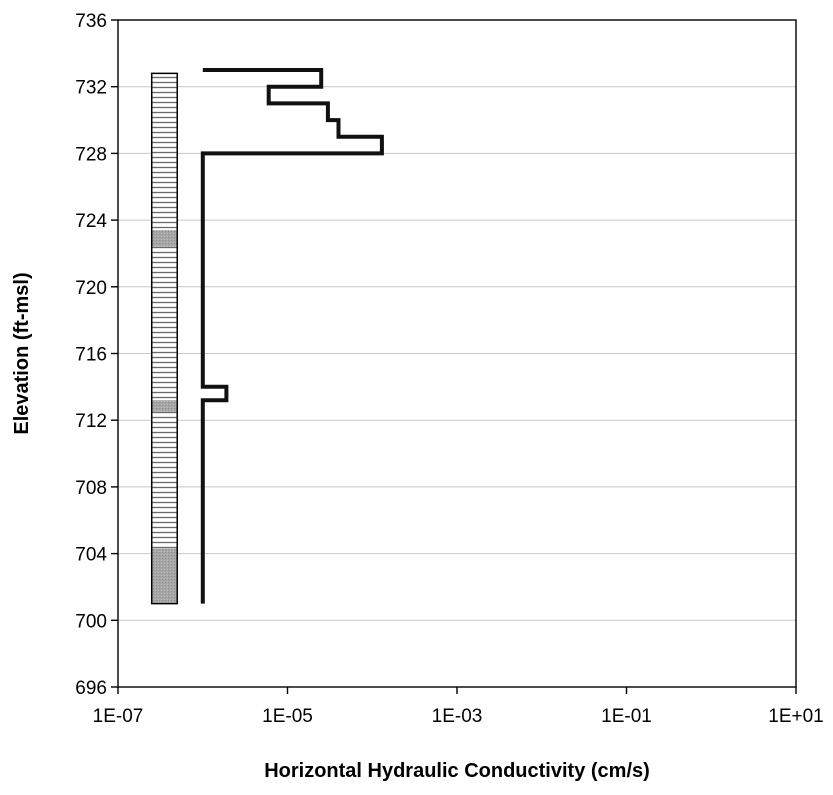  I want to click on y-tick-label: 716, so click(91, 355).